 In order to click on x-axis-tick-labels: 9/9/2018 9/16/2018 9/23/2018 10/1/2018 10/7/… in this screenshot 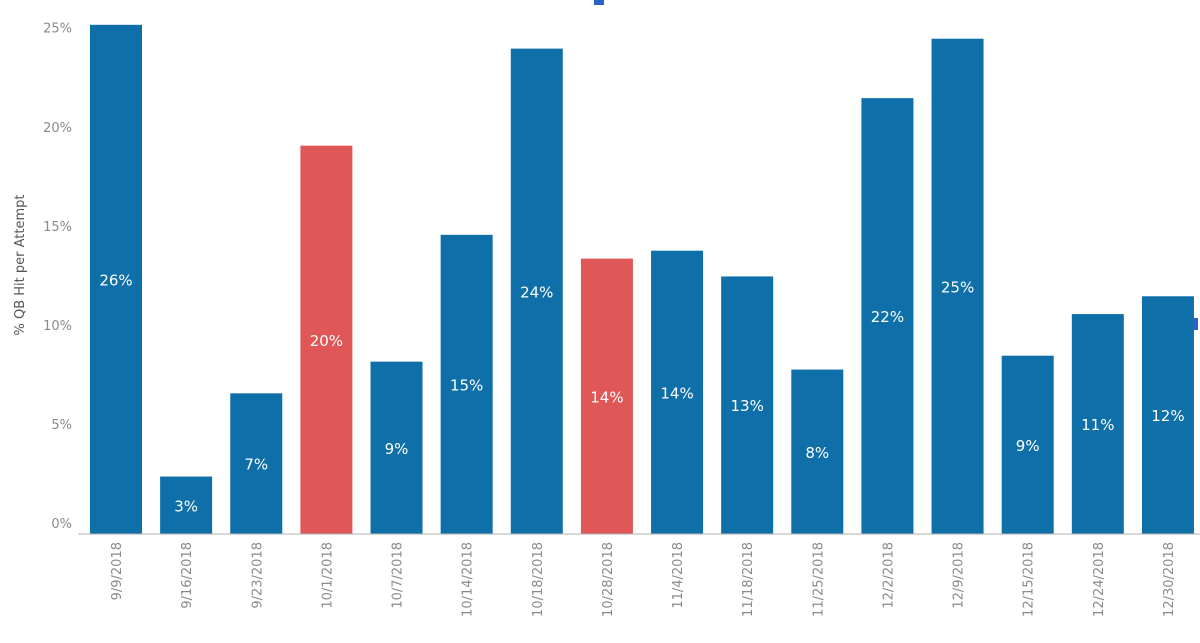, I will do `click(643, 579)`.